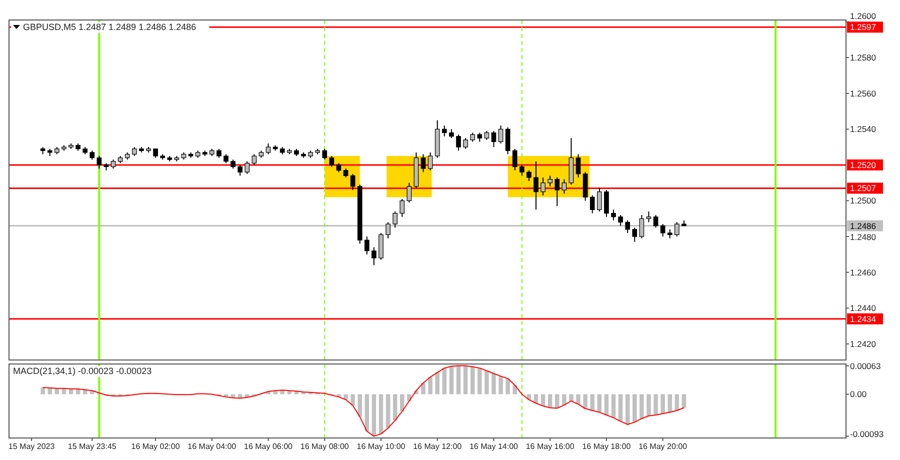 This screenshot has height=460, width=900. I want to click on y-tick-label: 0.00063, so click(865, 365).